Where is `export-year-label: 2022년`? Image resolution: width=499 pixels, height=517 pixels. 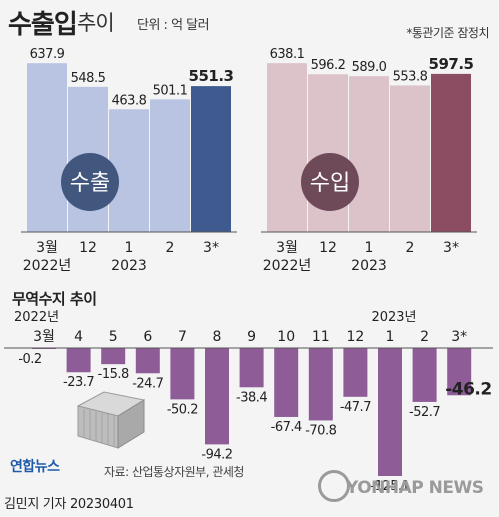 export-year-label: 2022년 is located at coordinates (47, 266).